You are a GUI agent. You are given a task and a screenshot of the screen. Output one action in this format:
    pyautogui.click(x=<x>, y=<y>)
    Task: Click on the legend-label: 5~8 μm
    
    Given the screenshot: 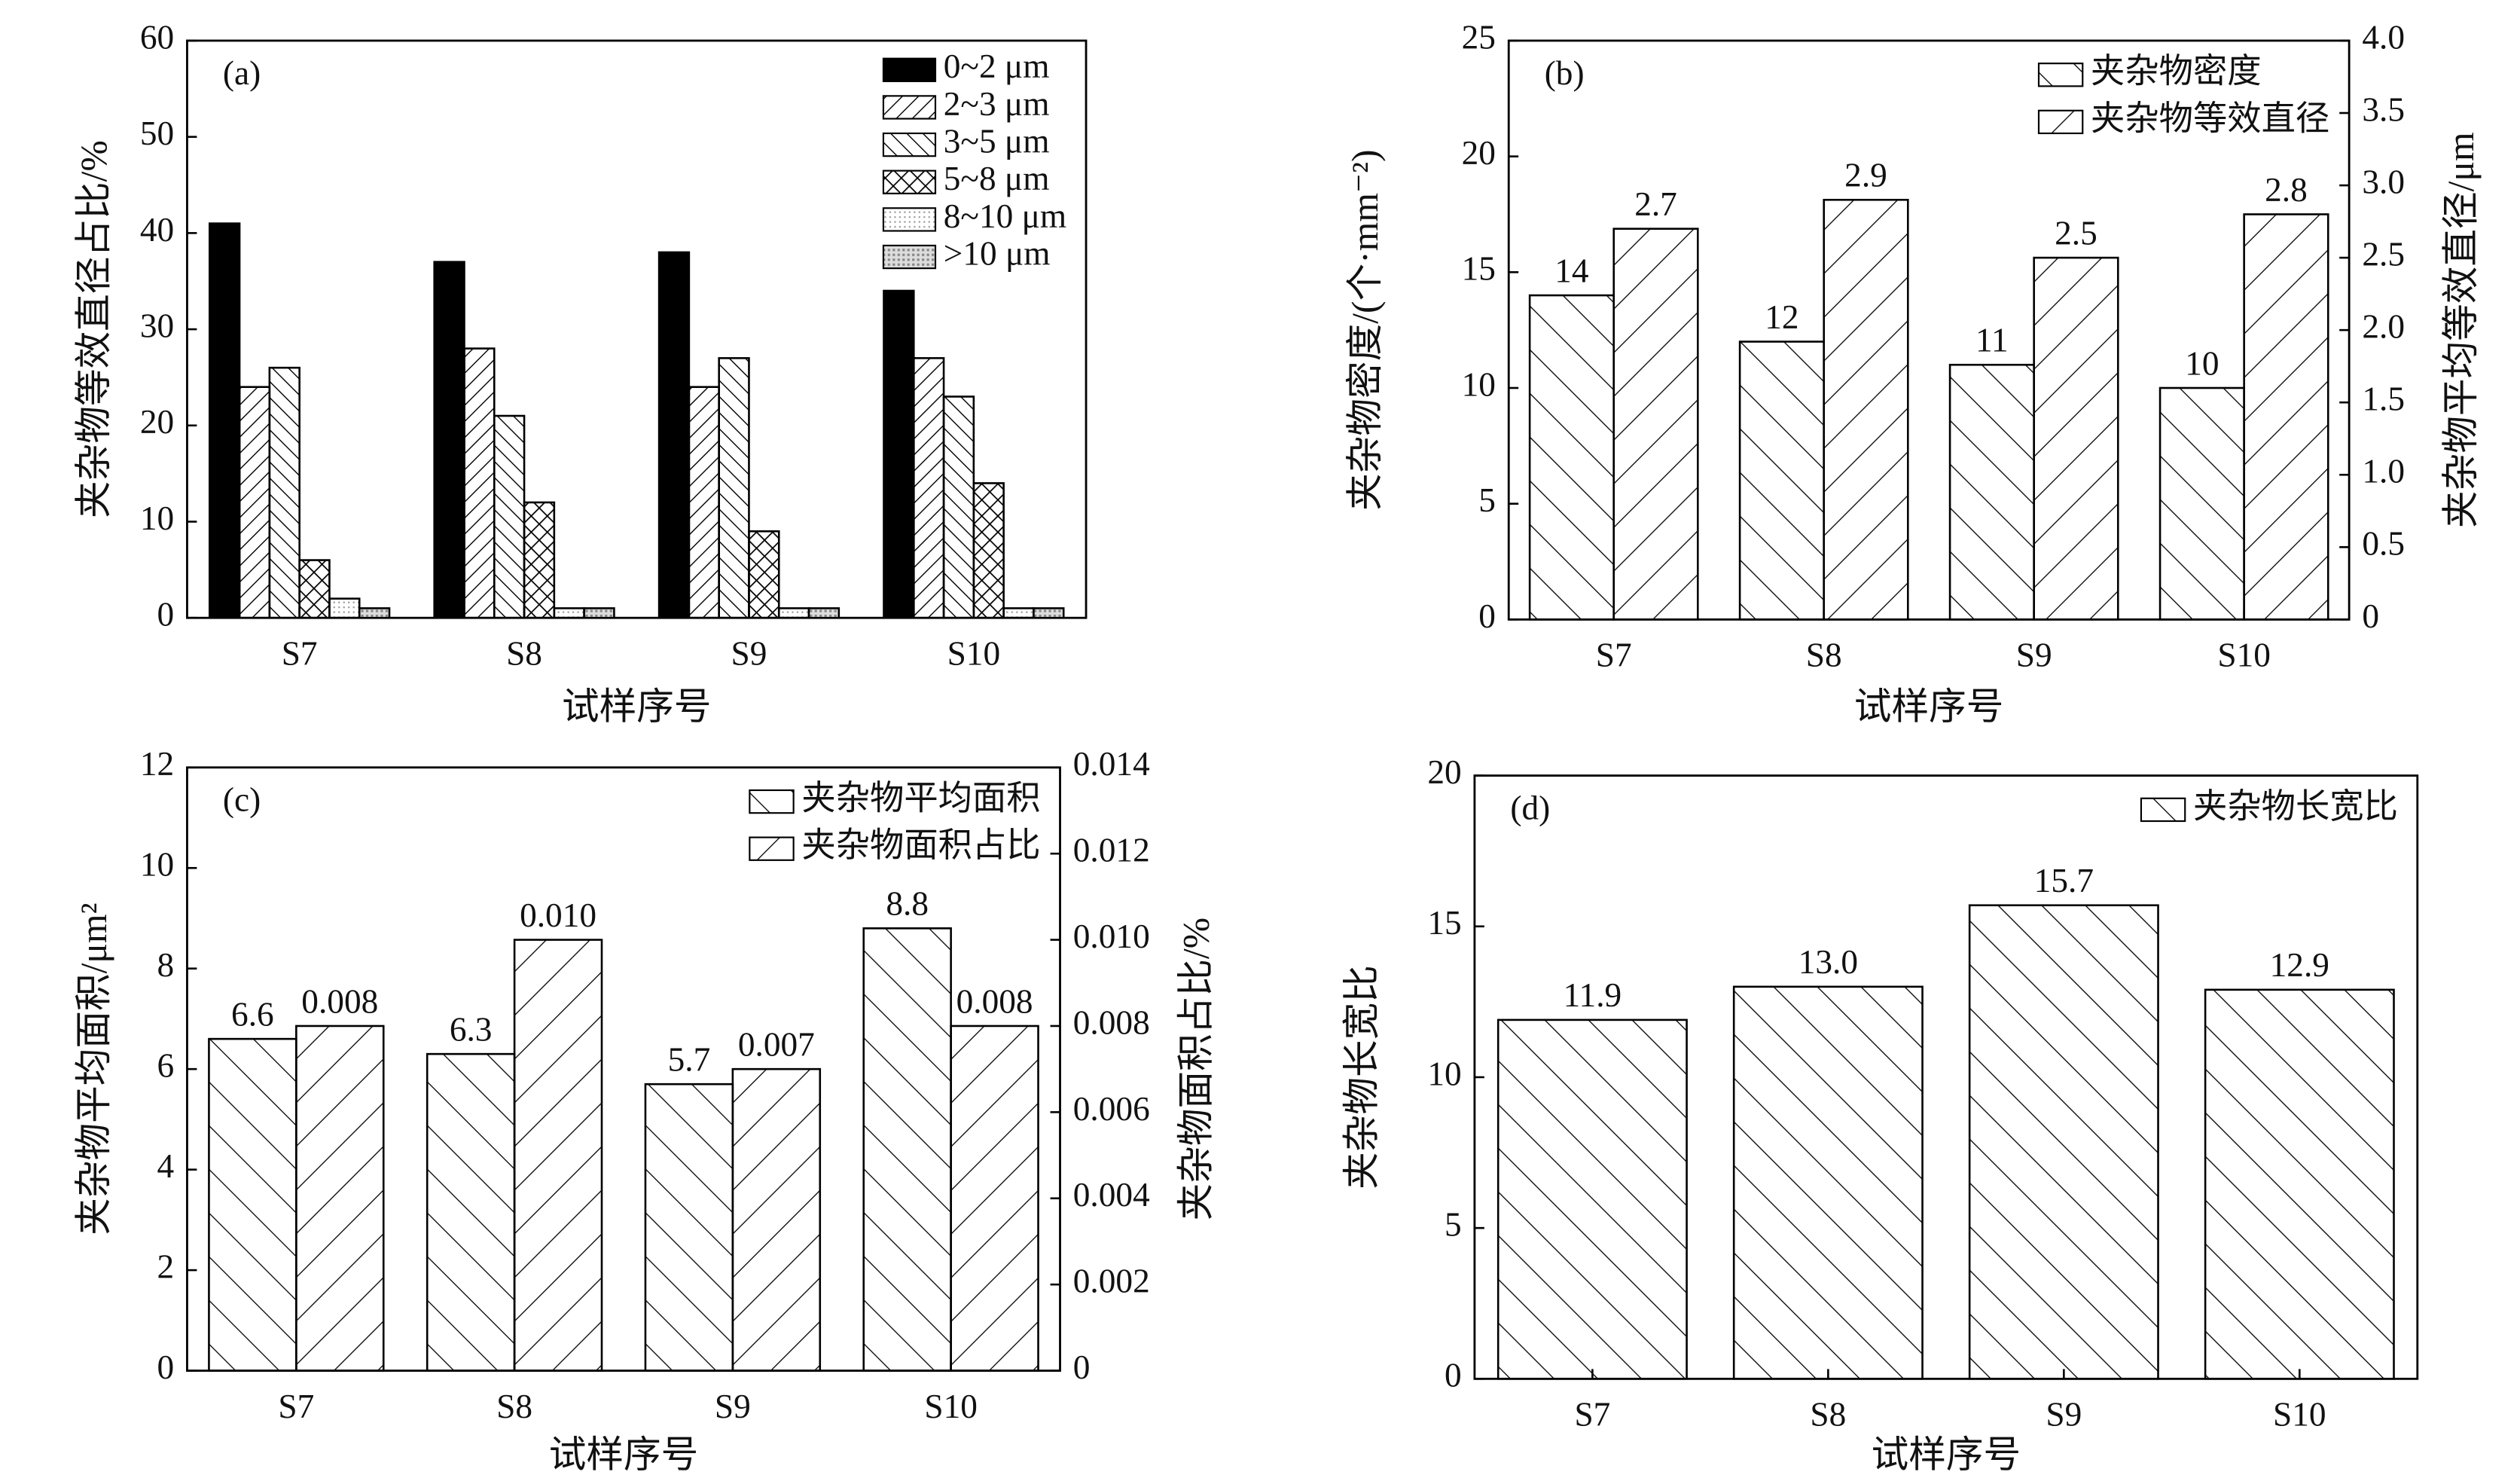 What is the action you would take?
    pyautogui.click(x=997, y=178)
    